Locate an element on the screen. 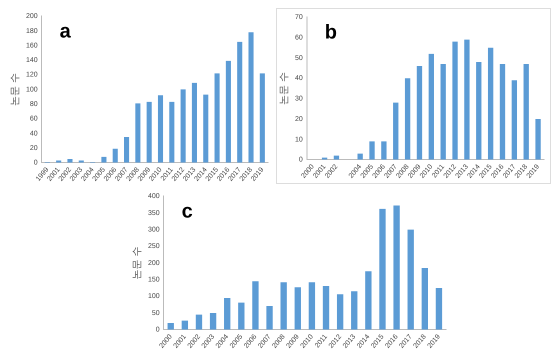 The image size is (559, 357). chart-title: a is located at coordinates (66, 31).